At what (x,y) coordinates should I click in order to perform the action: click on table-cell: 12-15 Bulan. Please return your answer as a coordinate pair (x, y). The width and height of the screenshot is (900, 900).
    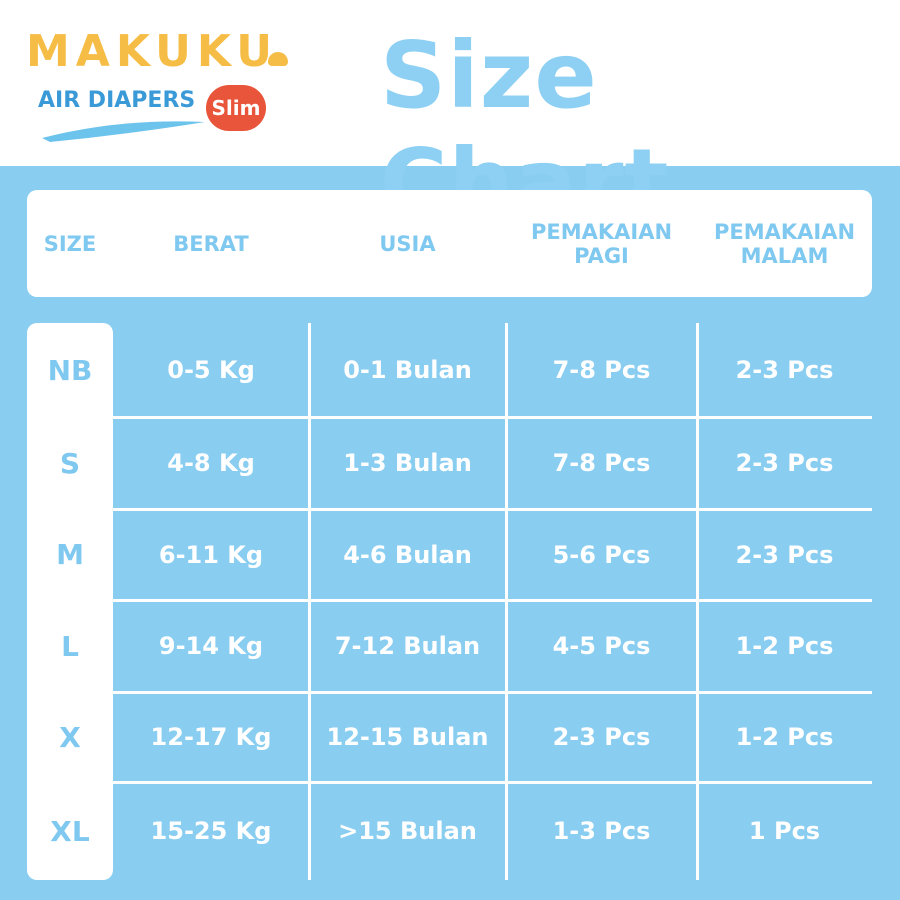
    Looking at the image, I should click on (407, 737).